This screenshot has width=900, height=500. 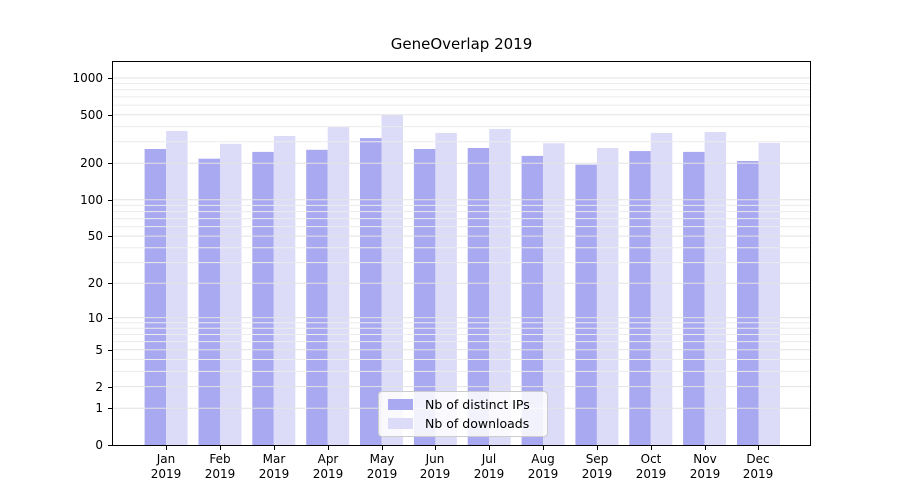 What do you see at coordinates (166, 466) in the screenshot?
I see `x-tick-label-jan: Jan 2019` at bounding box center [166, 466].